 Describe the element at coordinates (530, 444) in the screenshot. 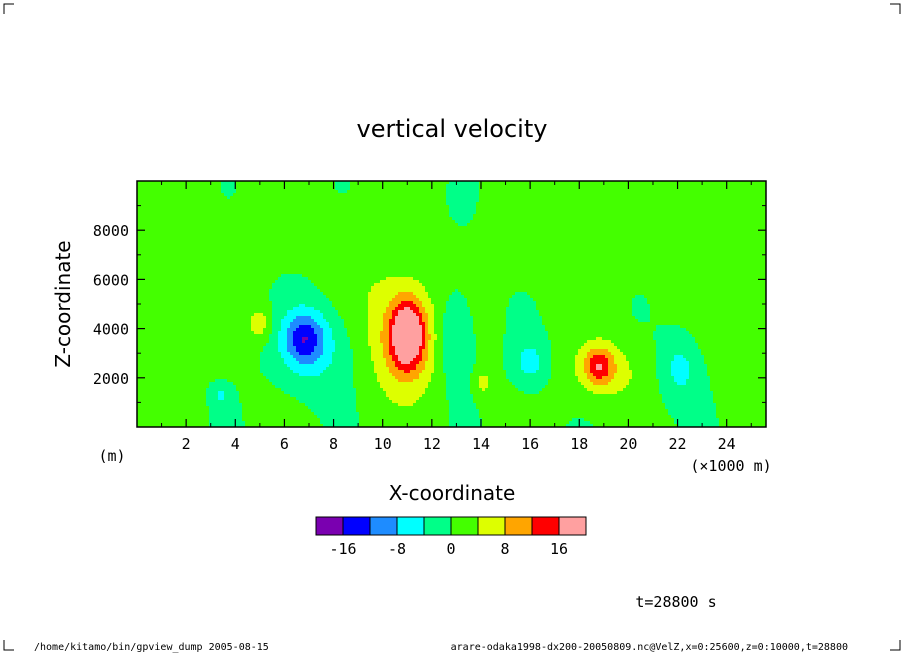

I see `x-tick-label: 16` at that location.